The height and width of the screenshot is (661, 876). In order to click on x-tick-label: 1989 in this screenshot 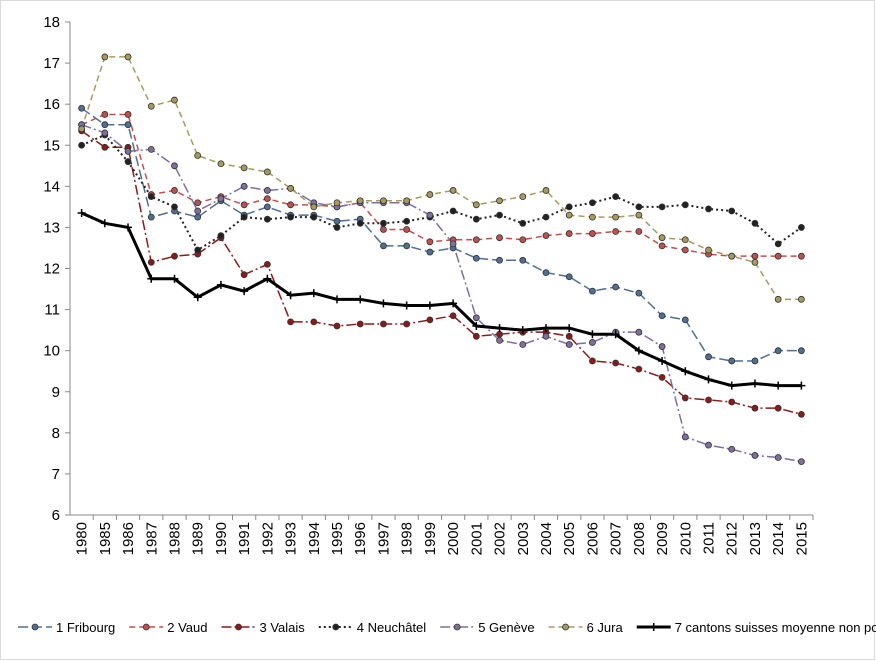, I will do `click(198, 538)`.